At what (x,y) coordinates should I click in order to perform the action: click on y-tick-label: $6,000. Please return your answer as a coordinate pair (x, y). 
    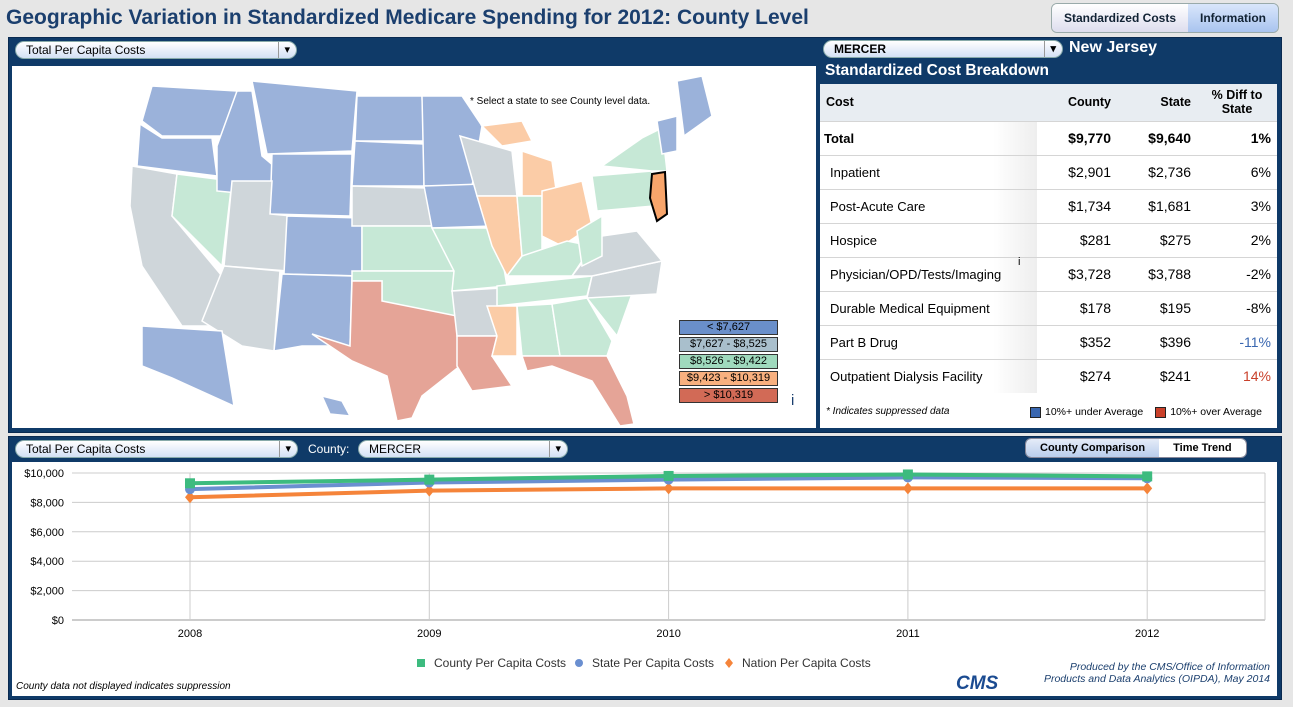
    Looking at the image, I should click on (47, 533).